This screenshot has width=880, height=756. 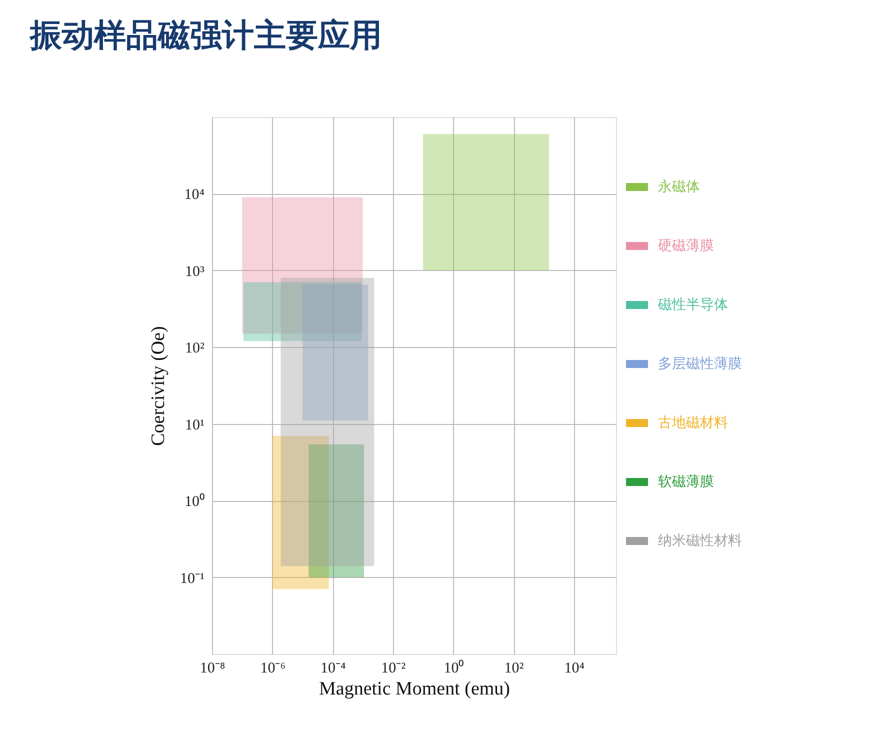 I want to click on x-tick-label: 10⁴, so click(x=574, y=668).